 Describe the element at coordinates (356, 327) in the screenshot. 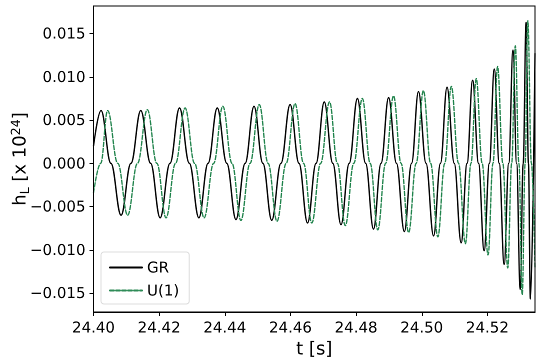

I see `x-tick-label: 24.48` at that location.